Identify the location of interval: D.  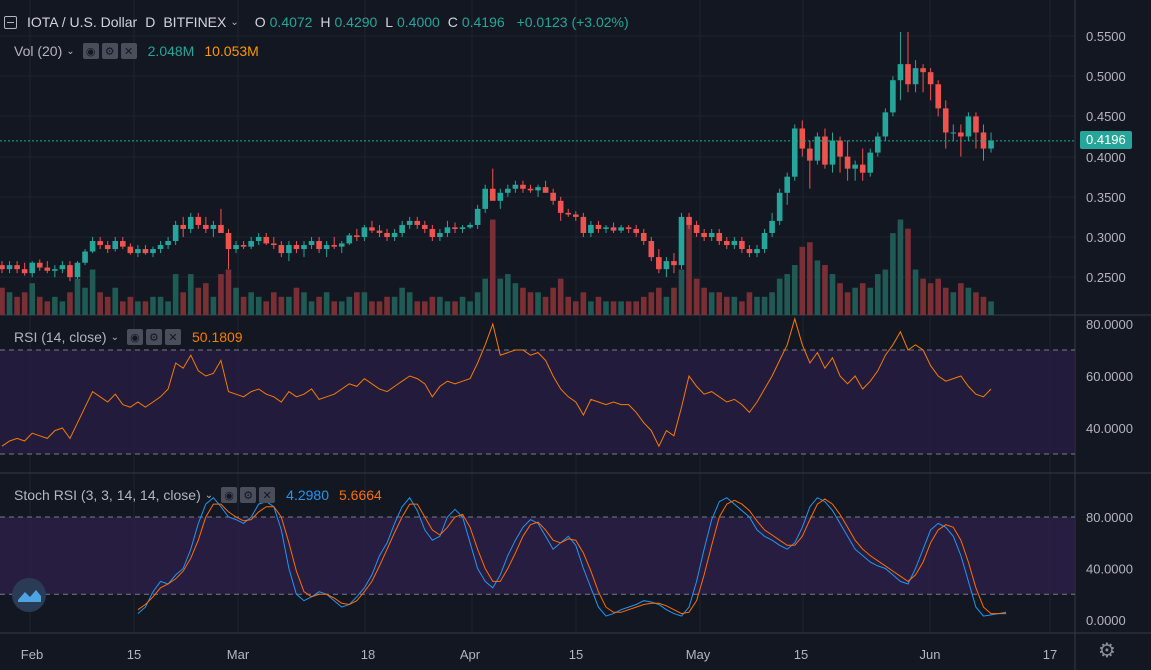
(150, 22).